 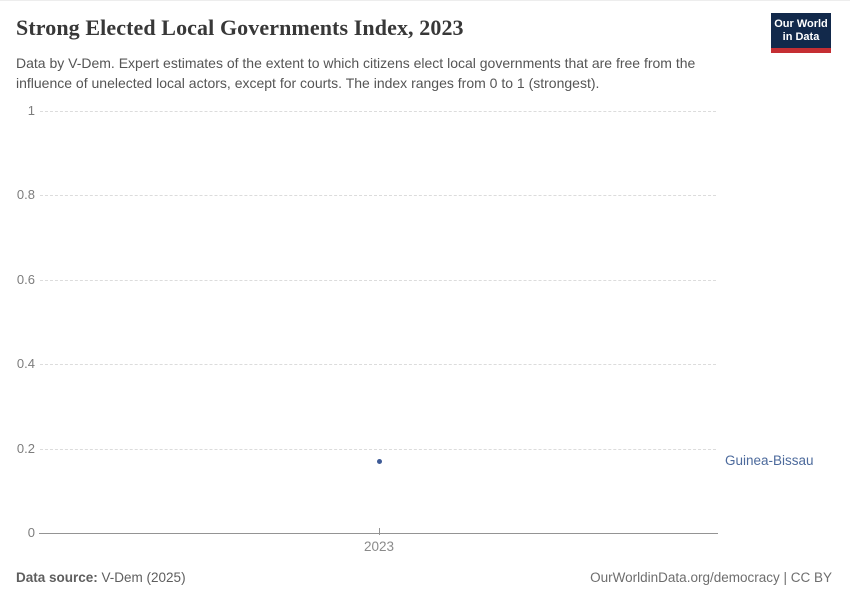 What do you see at coordinates (801, 36) in the screenshot?
I see `owid-logo-line2: in Data` at bounding box center [801, 36].